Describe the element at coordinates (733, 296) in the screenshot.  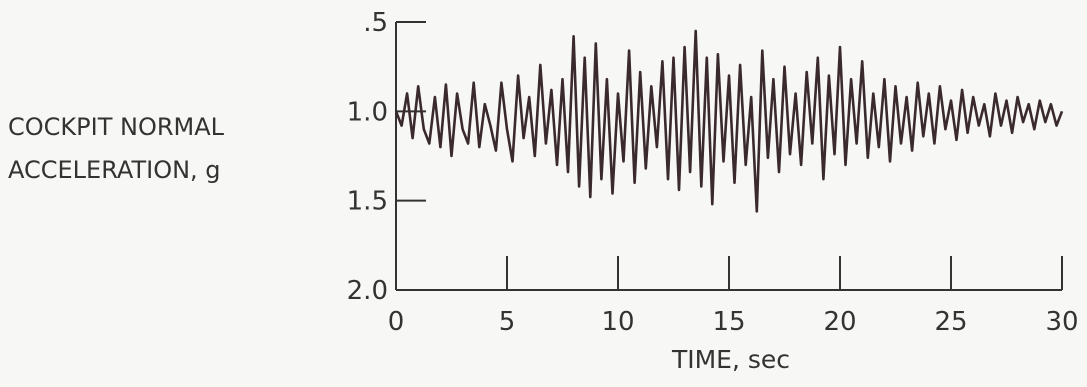
I see `x-ticks: 0 5 10 15 20 25 30` at that location.